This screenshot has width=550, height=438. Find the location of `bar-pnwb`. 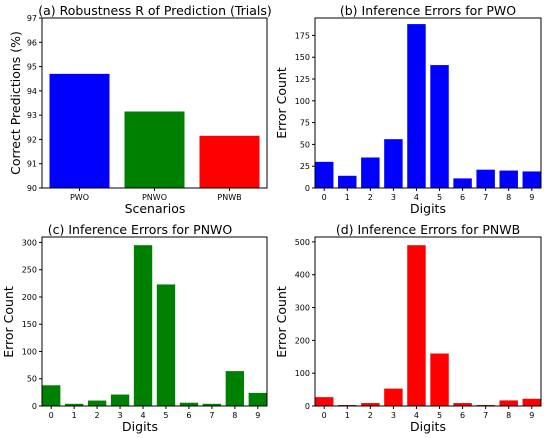

bar-pnwb is located at coordinates (229, 161).